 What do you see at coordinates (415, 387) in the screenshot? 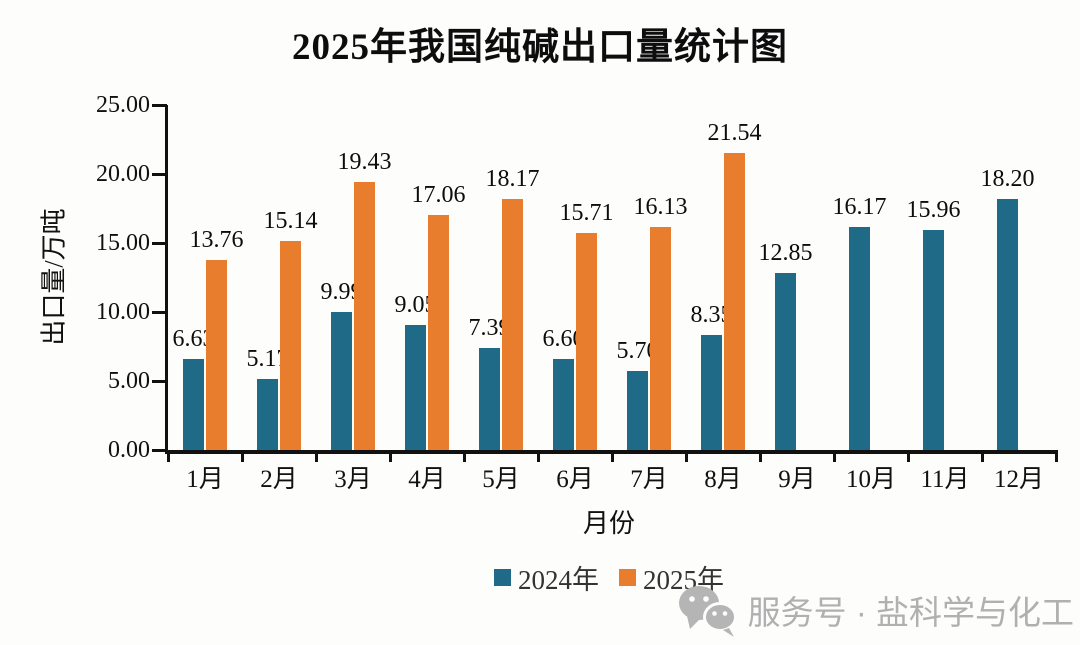
I see `bar-2024年-4月` at bounding box center [415, 387].